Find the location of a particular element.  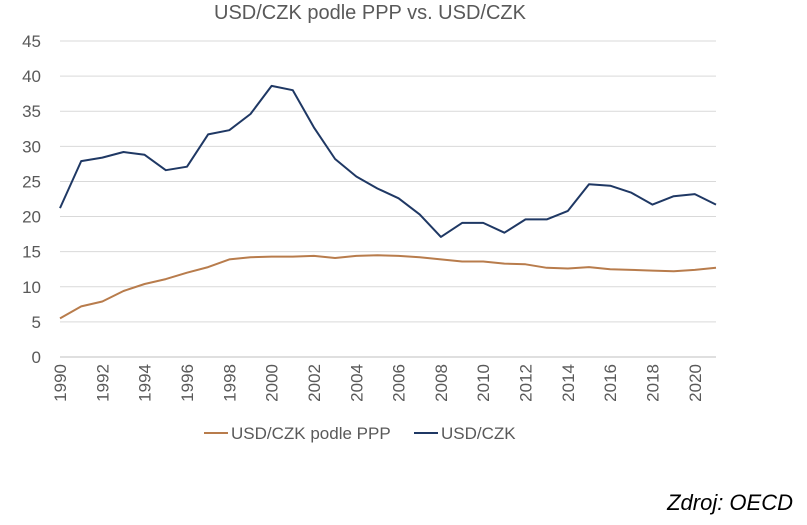

x-tick-label-1998: 1998 is located at coordinates (229, 383).